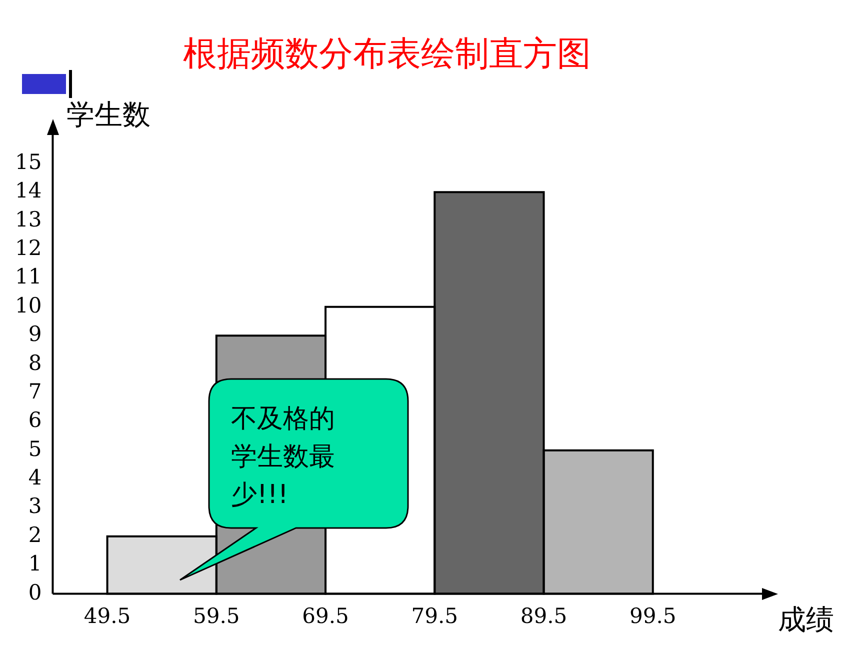  I want to click on x-axis-title: 成绩, so click(806, 619).